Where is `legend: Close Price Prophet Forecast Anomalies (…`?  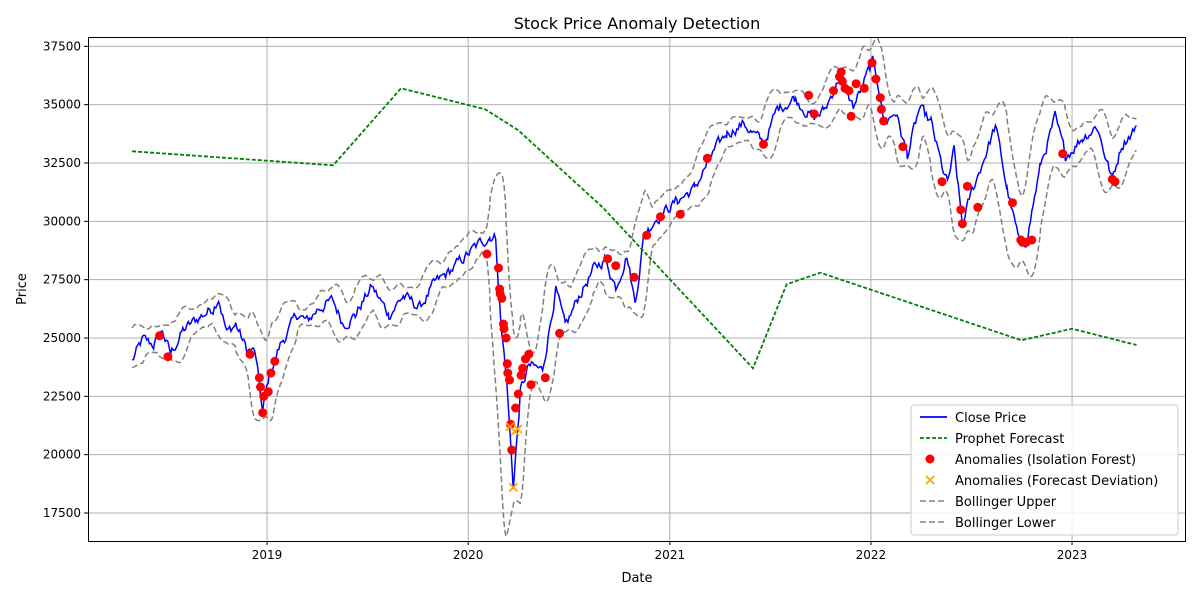
legend: Close Price Prophet Forecast Anomalies (… is located at coordinates (1044, 470).